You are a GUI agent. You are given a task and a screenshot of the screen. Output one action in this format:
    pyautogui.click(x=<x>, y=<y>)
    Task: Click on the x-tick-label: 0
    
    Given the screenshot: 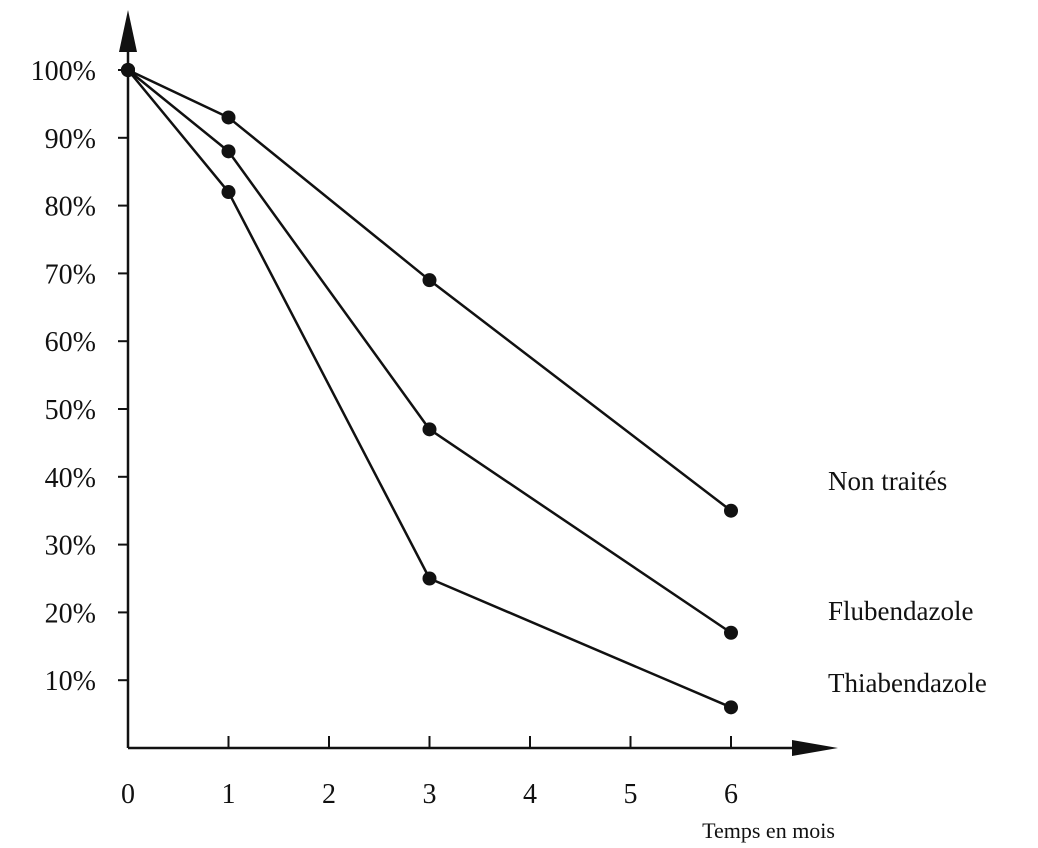 What is the action you would take?
    pyautogui.click(x=128, y=794)
    